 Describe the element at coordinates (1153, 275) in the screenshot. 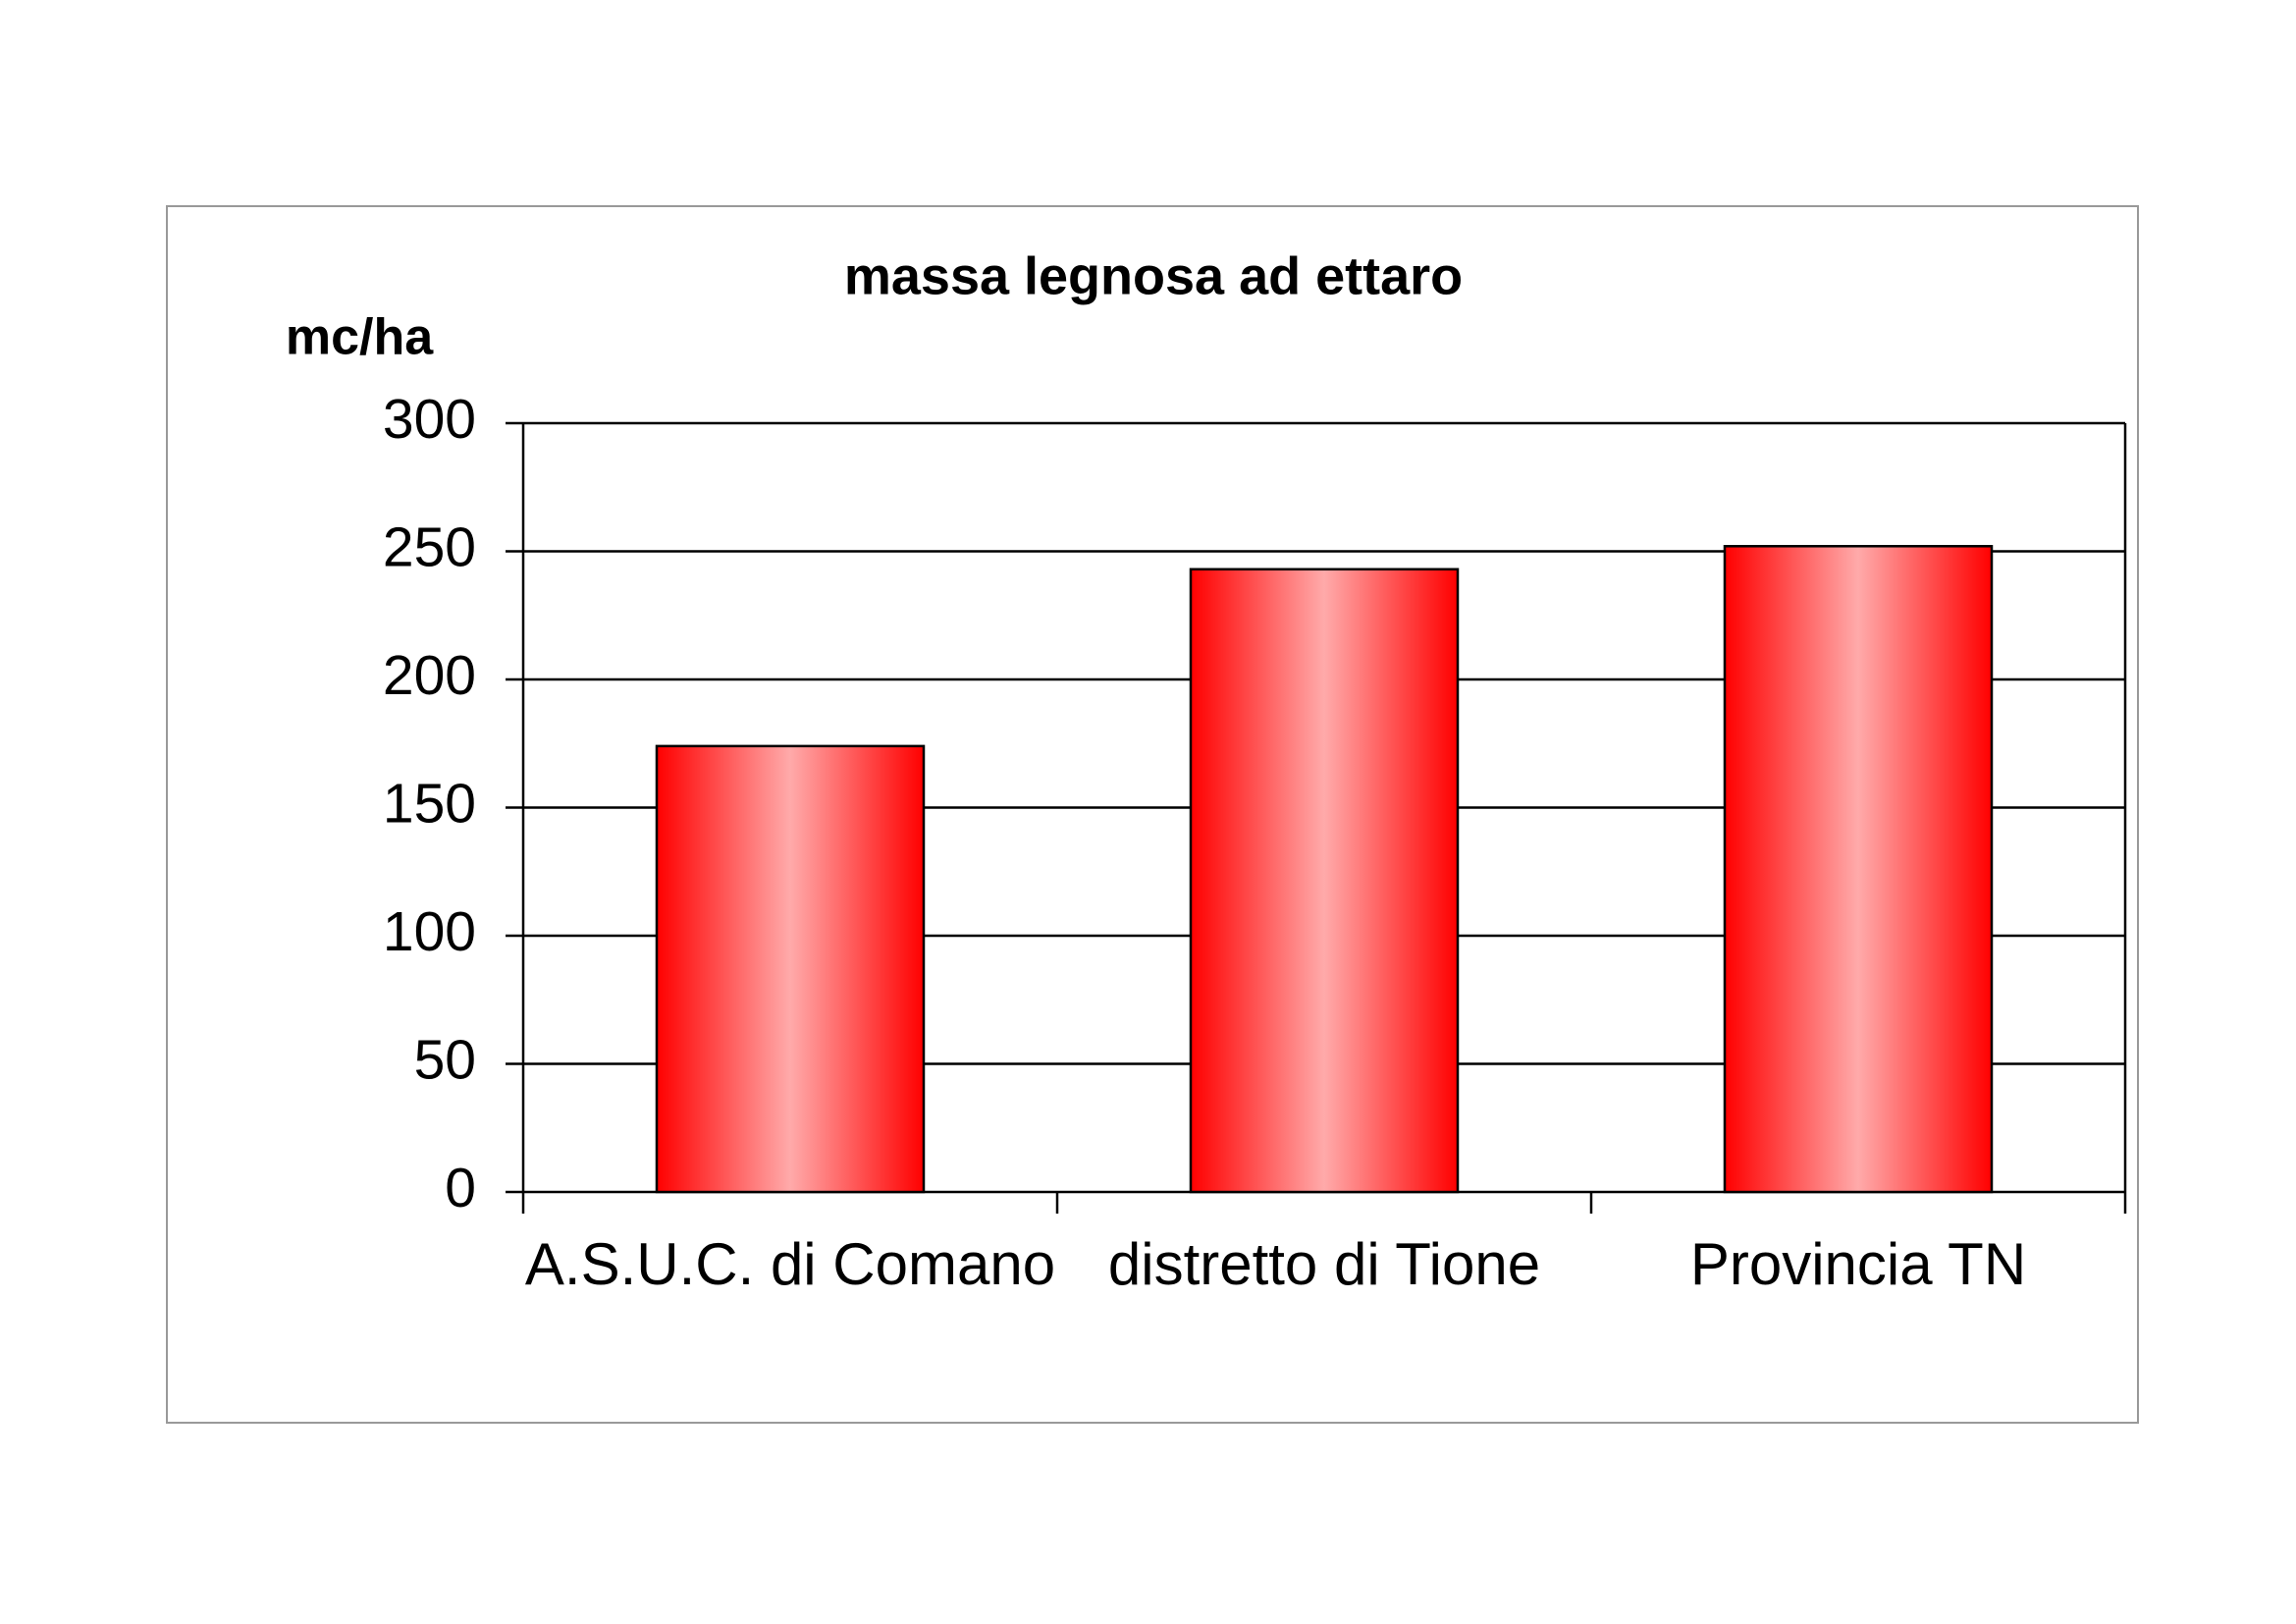

I see `chart-title: massa legnosa ad ettaro` at that location.